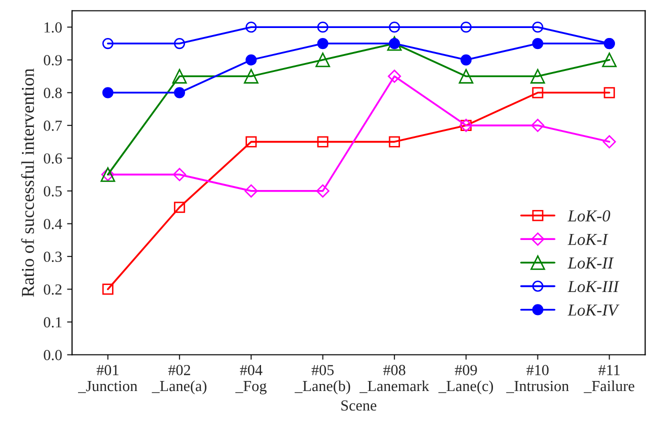 The width and height of the screenshot is (655, 430). I want to click on y-tick-label: 0.2, so click(53, 289).